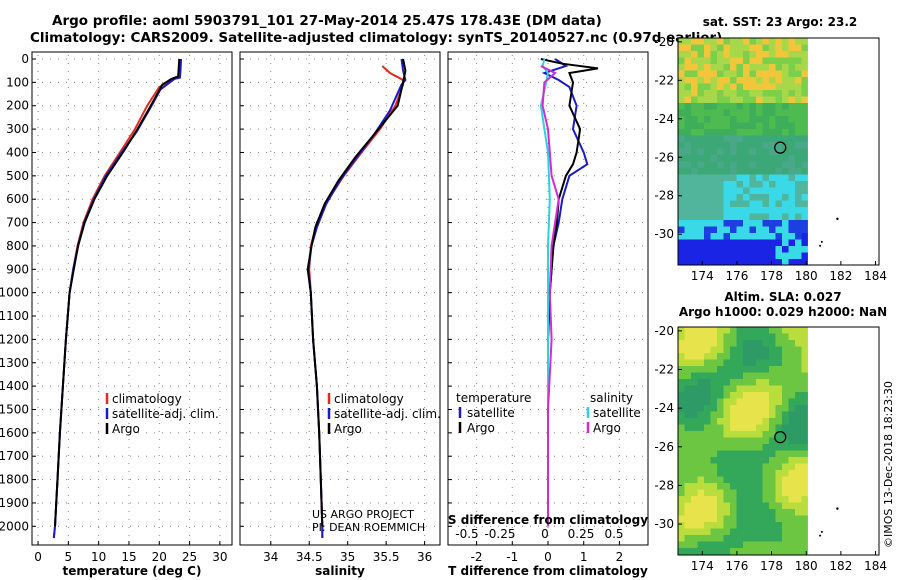  Describe the element at coordinates (875, 566) in the screenshot. I see `map-x-tick-label: 184` at that location.